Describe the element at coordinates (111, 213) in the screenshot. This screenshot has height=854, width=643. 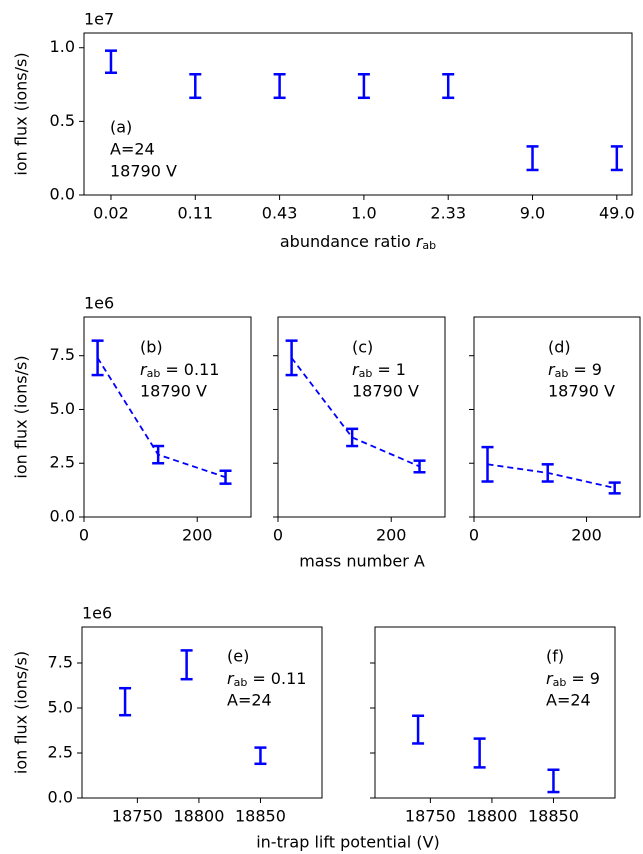
I see `x-tick-label: 0.02` at that location.